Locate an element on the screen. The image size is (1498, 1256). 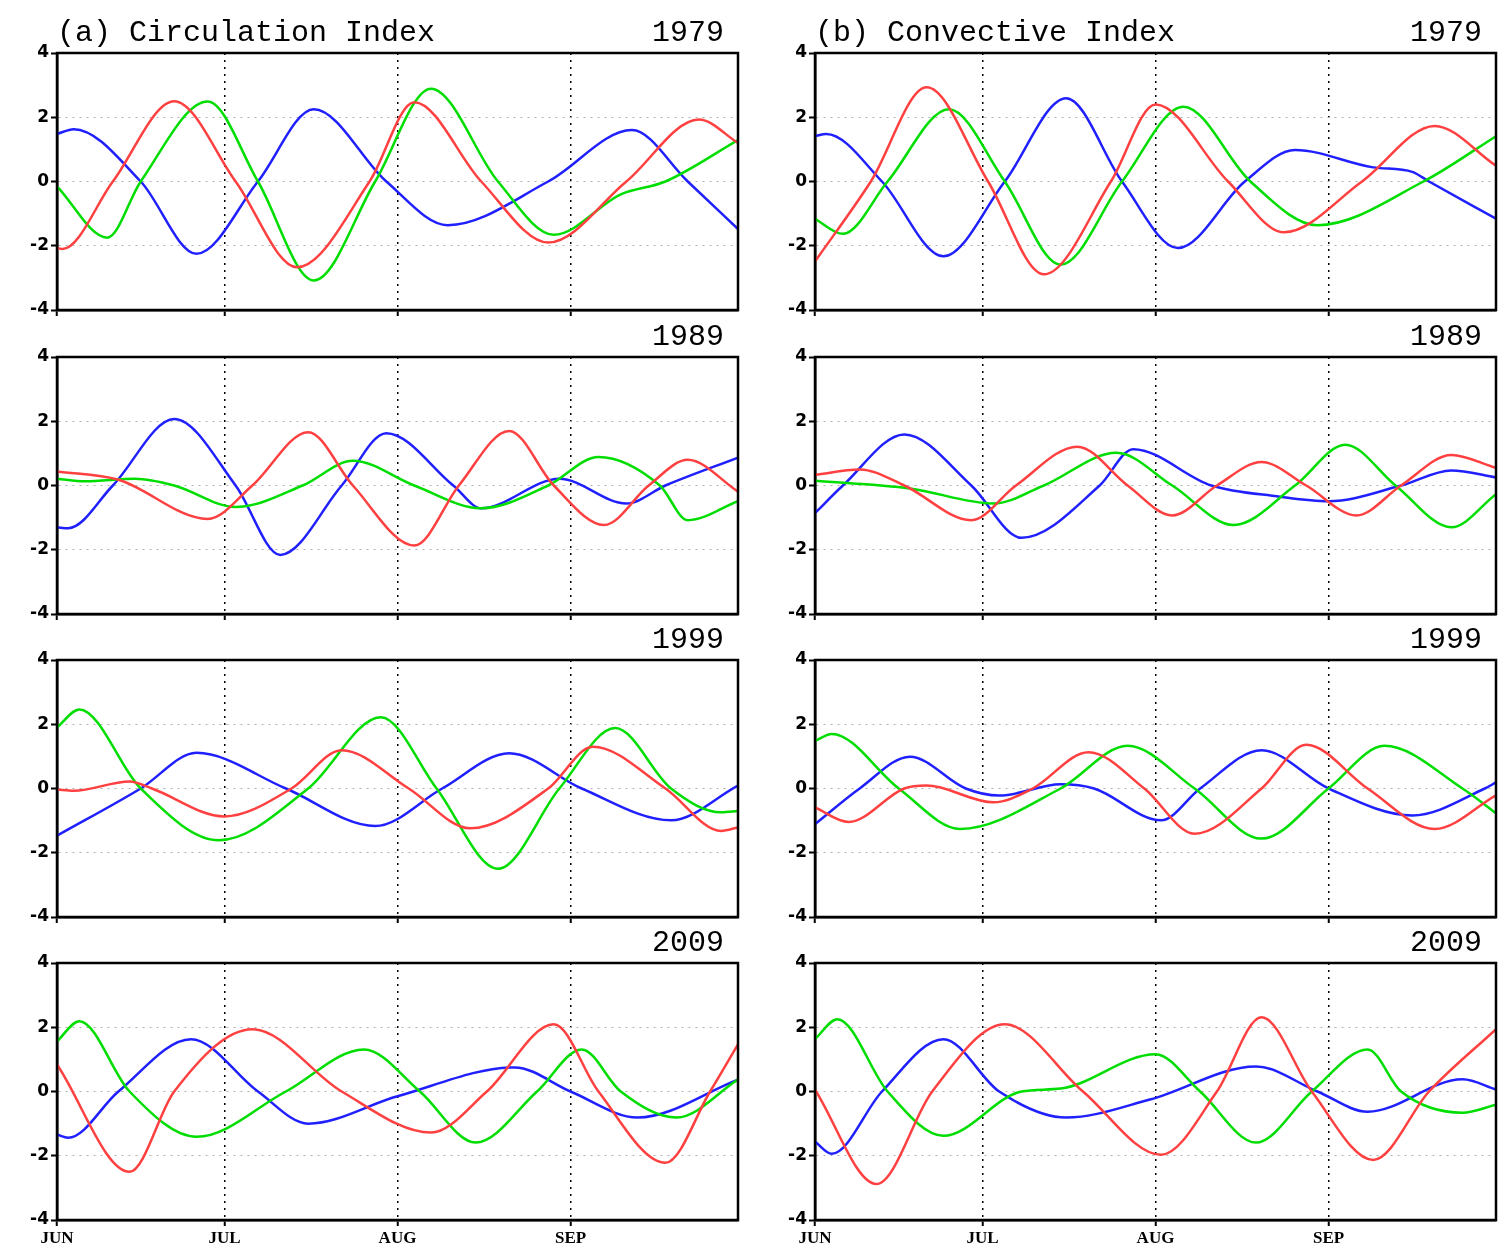
chart-subtitle: (a) Circulation Index is located at coordinates (246, 33).